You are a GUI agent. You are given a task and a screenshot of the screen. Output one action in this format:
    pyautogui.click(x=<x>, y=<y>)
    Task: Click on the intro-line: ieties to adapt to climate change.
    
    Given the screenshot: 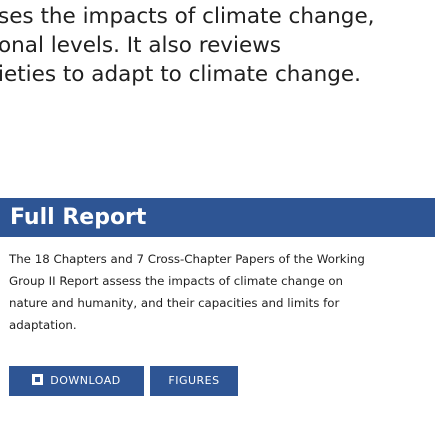 What is the action you would take?
    pyautogui.click(x=180, y=74)
    